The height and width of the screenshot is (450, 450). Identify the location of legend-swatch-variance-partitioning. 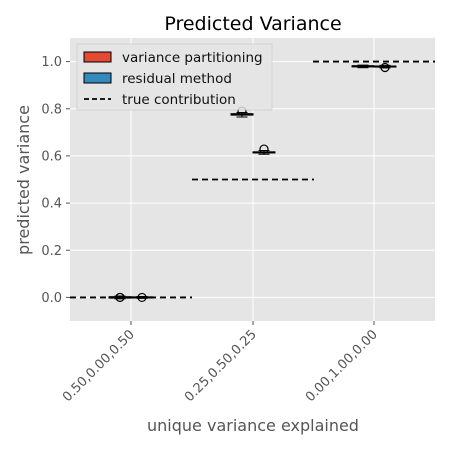
(97, 57).